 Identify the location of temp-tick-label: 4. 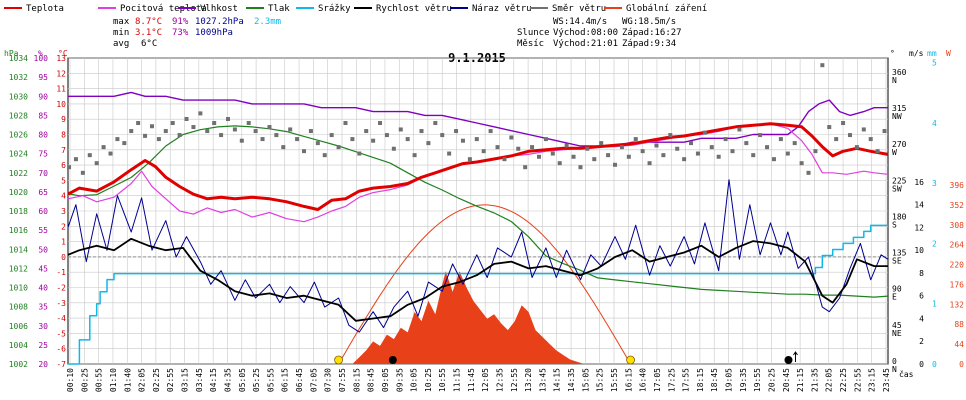
(63, 196).